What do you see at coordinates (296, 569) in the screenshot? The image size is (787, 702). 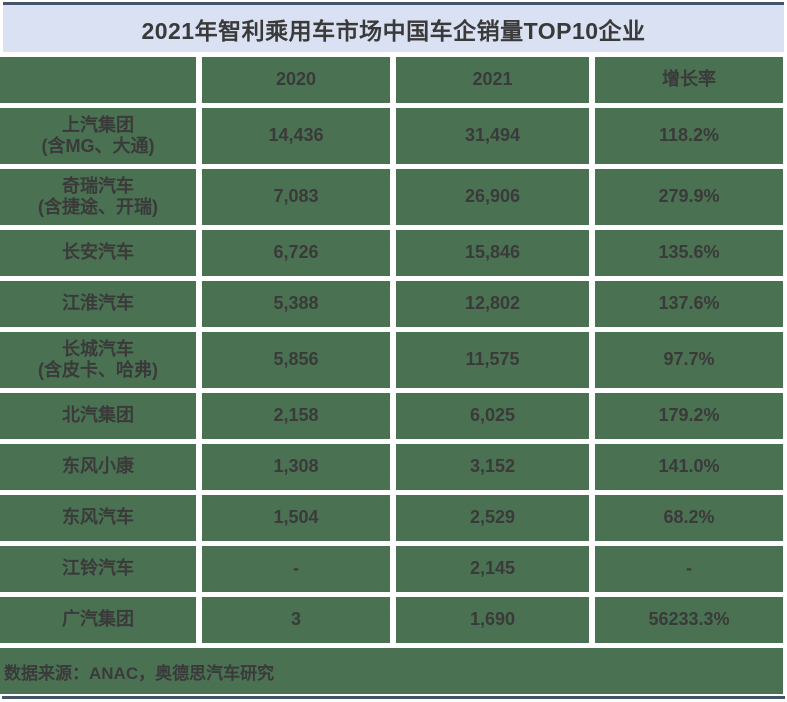 I see `value-2020-cell: -` at bounding box center [296, 569].